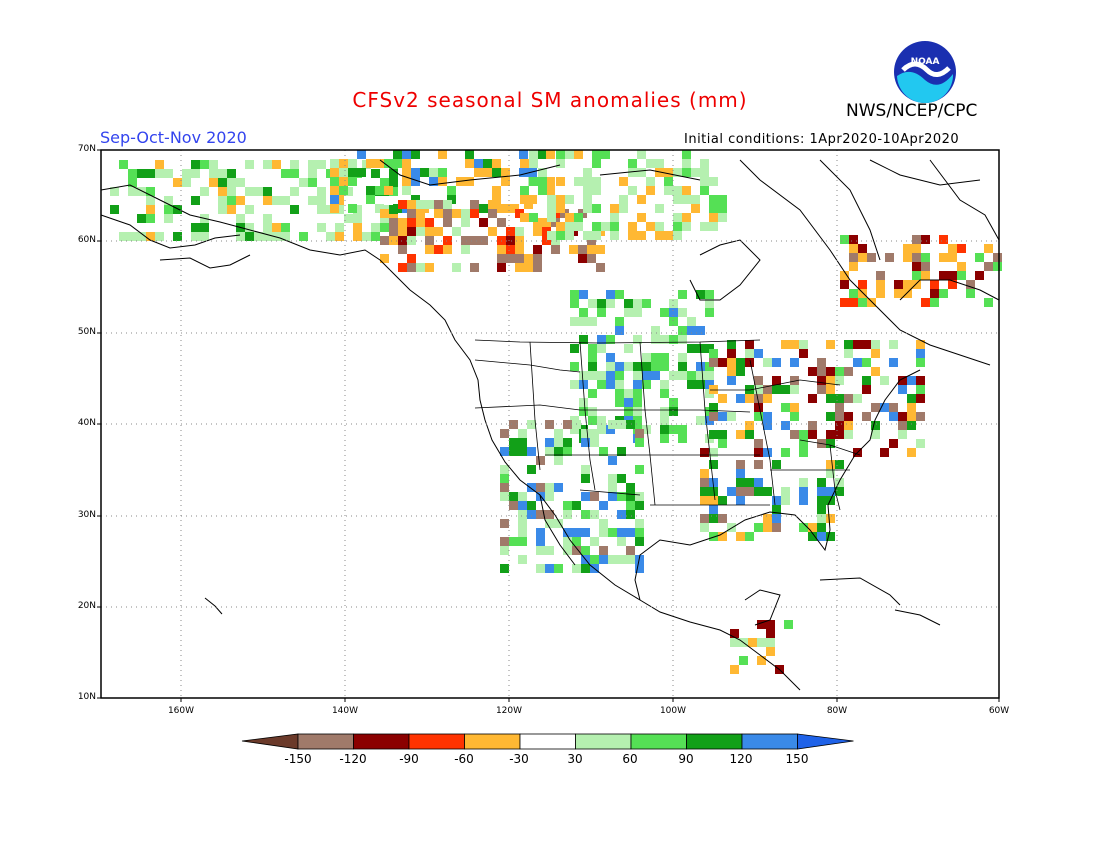 This screenshot has height=850, width=1100. What do you see at coordinates (86, 606) in the screenshot?
I see `lat-label-20n: 20N` at bounding box center [86, 606].